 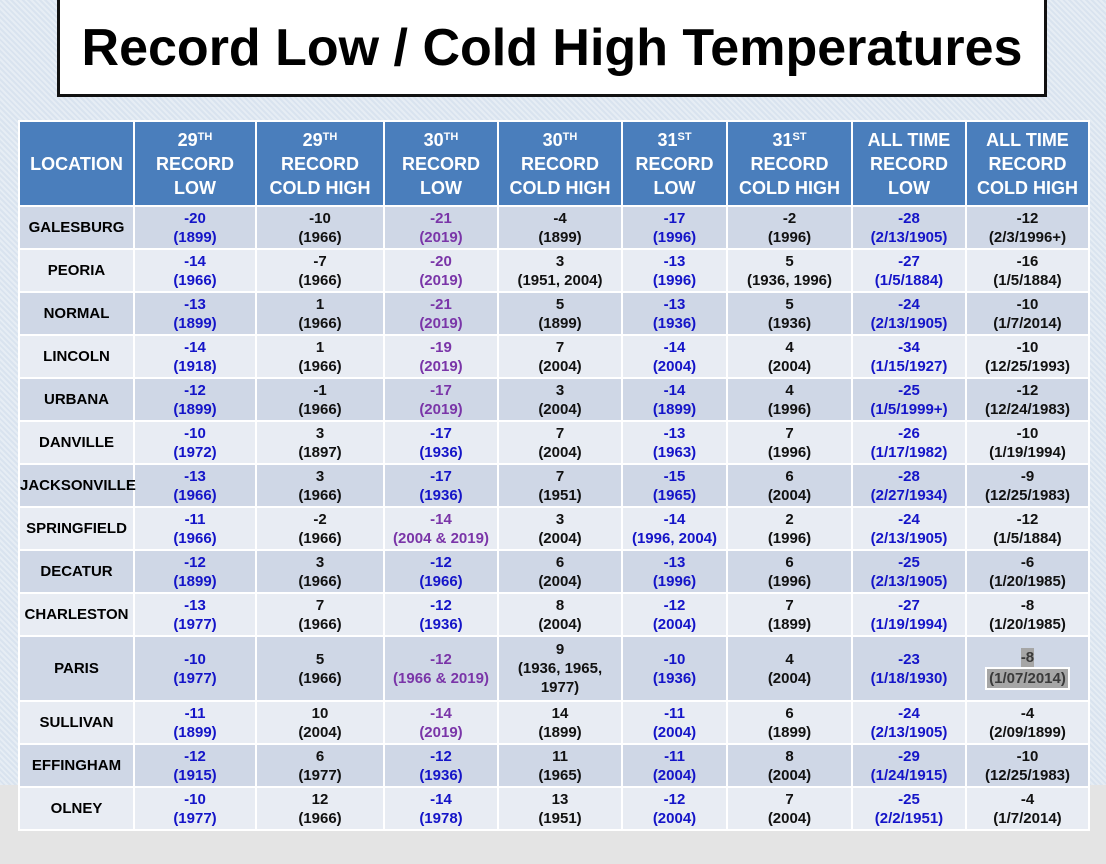 I want to click on record-entry: -16 (1/5/1884), so click(x=1027, y=271).